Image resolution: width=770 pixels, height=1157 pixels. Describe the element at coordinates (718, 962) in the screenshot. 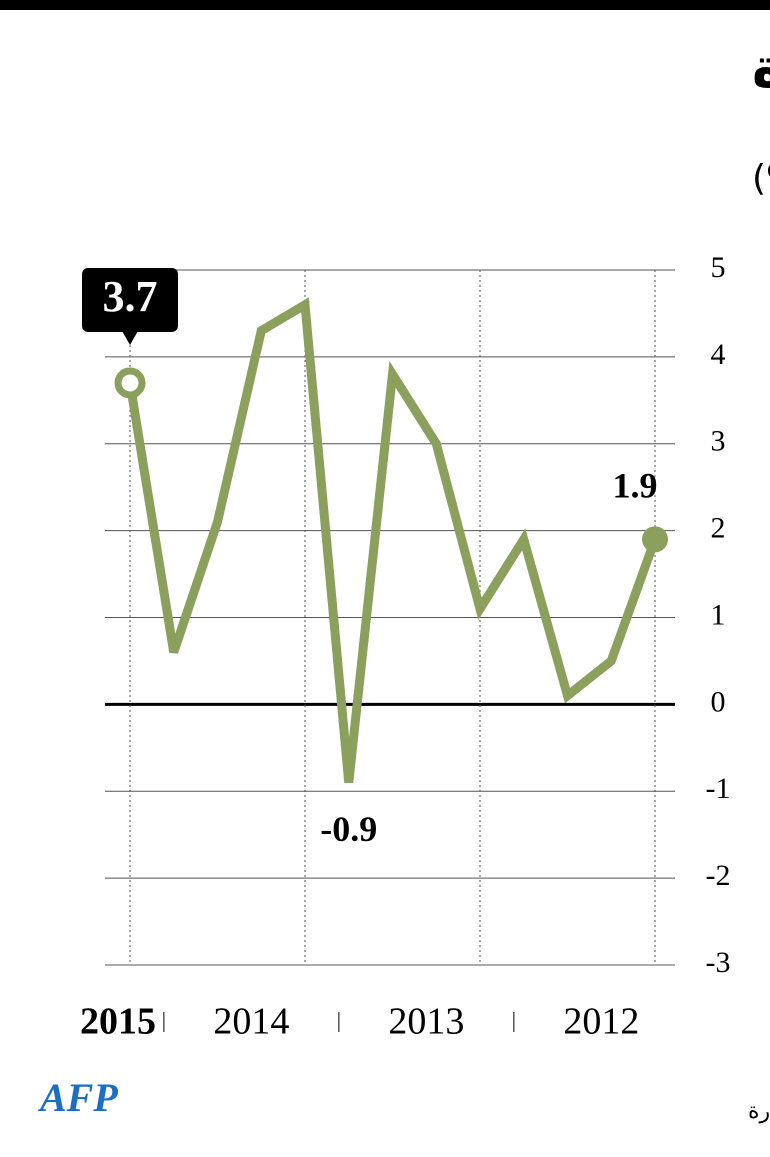

I see `y-tick-label: -3` at that location.